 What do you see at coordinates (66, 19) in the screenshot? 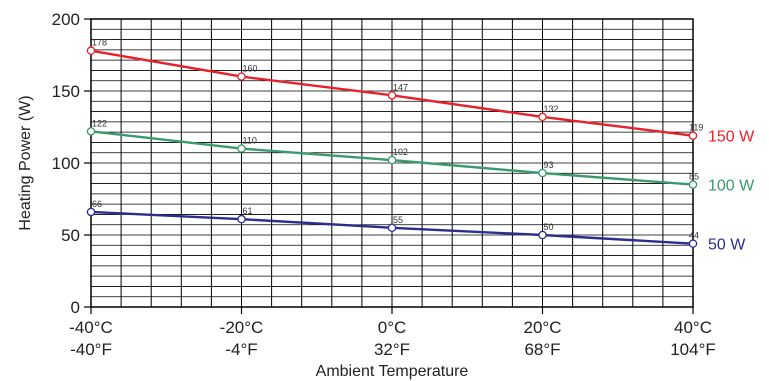
I see `y-tick-label: 200` at bounding box center [66, 19].